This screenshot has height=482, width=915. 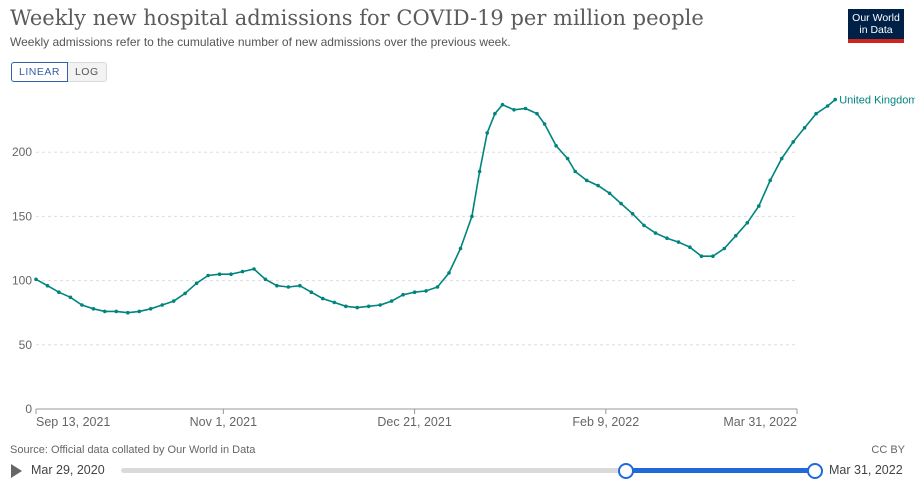 What do you see at coordinates (22, 152) in the screenshot?
I see `y-tick-label: 200` at bounding box center [22, 152].